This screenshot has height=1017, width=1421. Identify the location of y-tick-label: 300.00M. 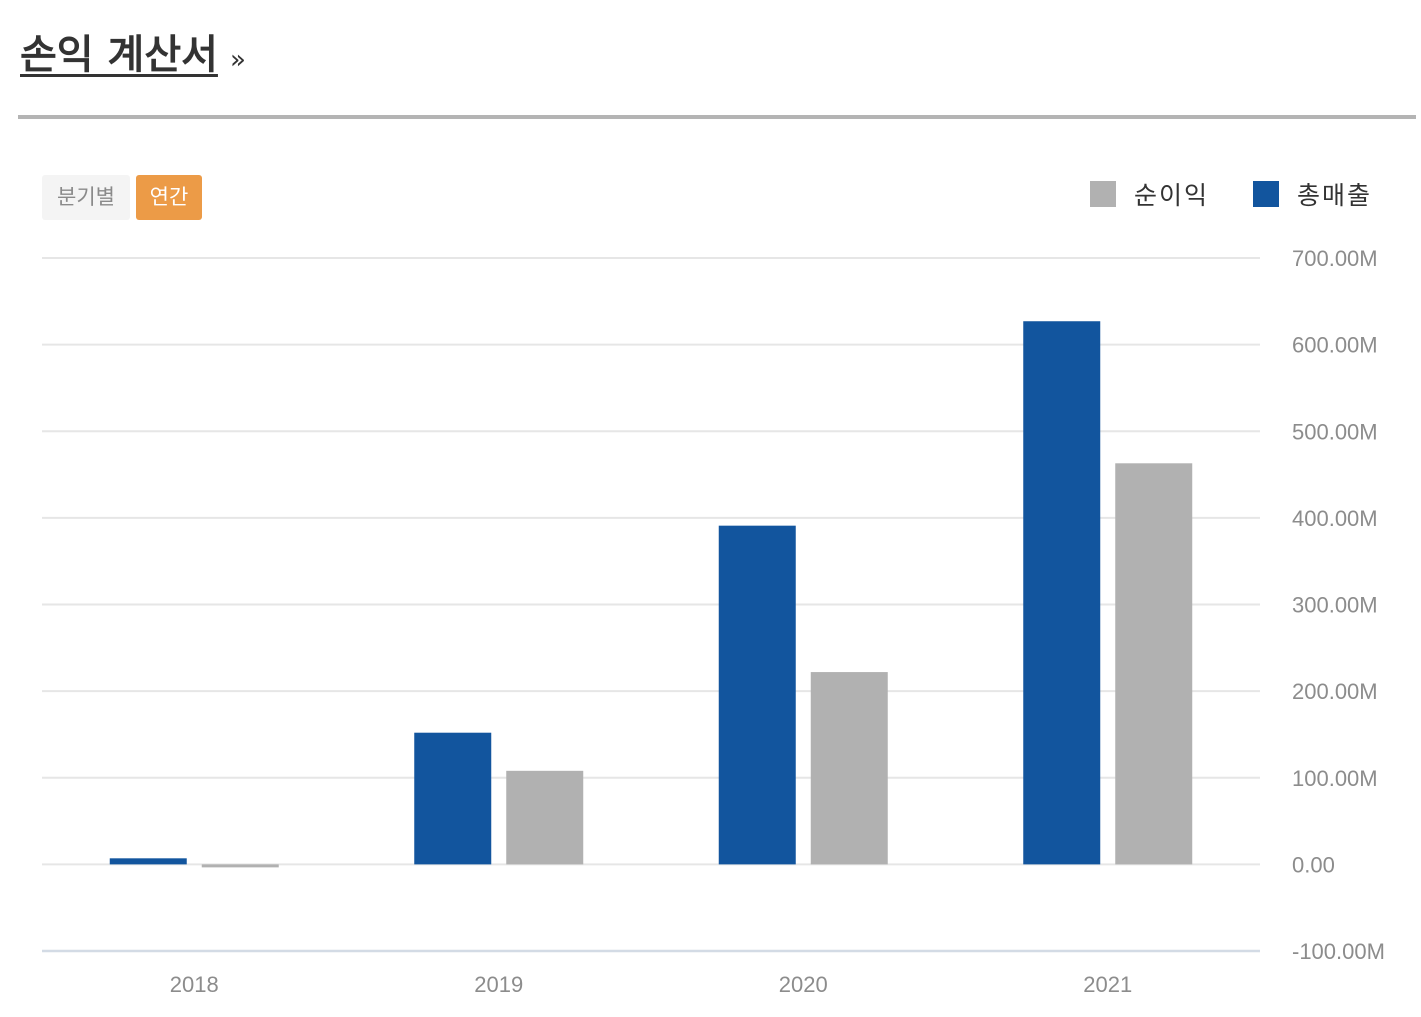
(1335, 605).